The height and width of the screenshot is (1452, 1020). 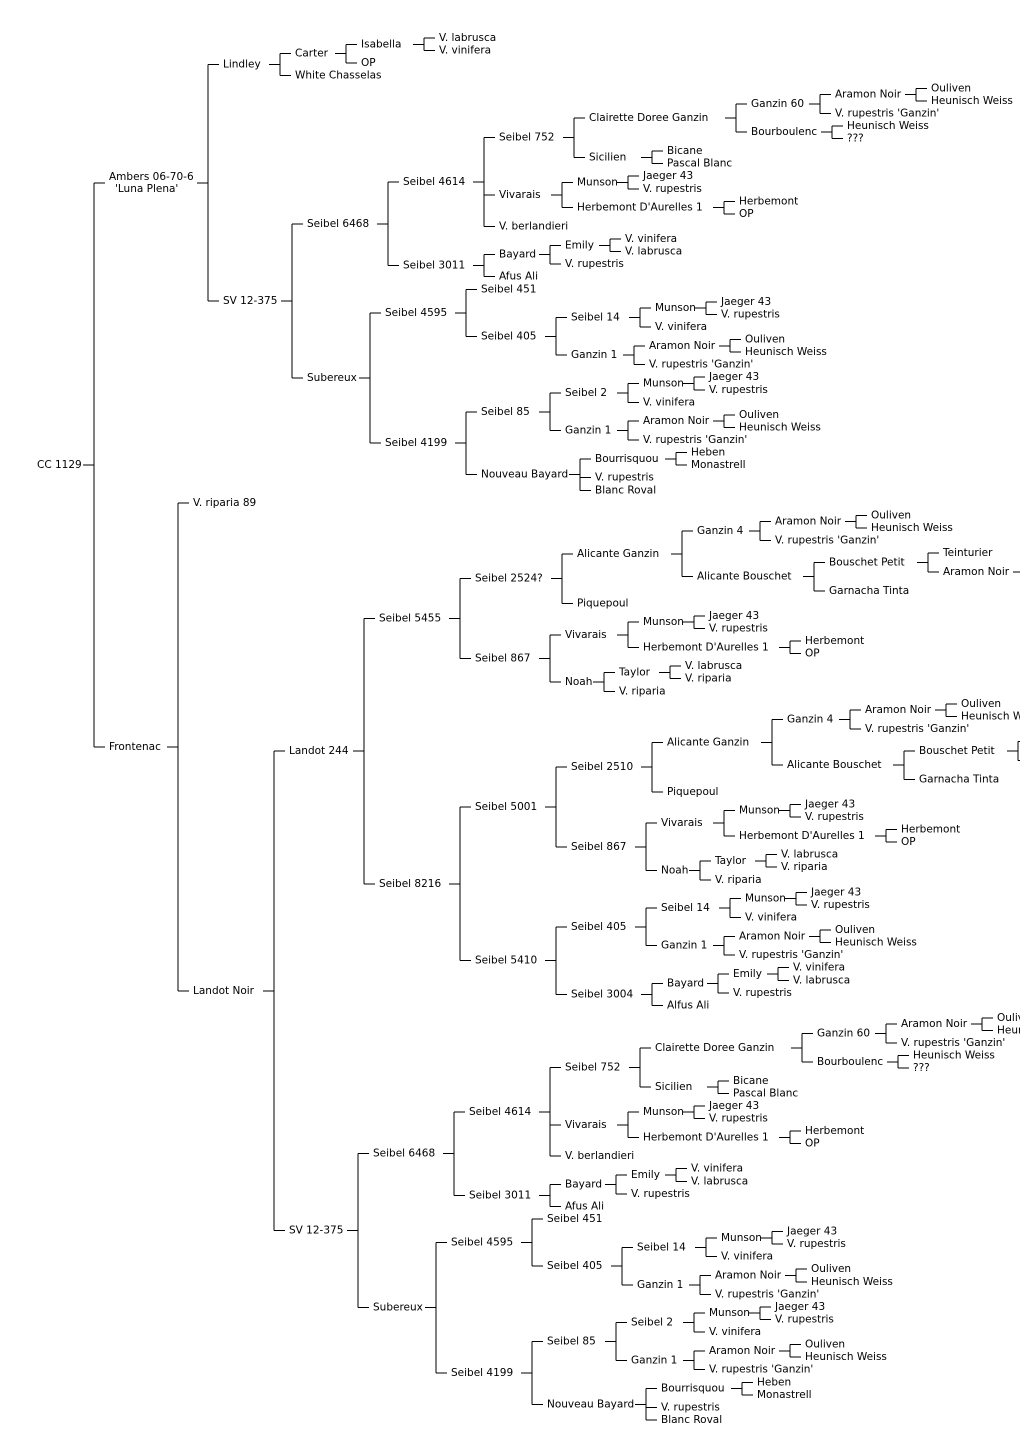 I want to click on node-label: Monastrell, so click(x=784, y=1395).